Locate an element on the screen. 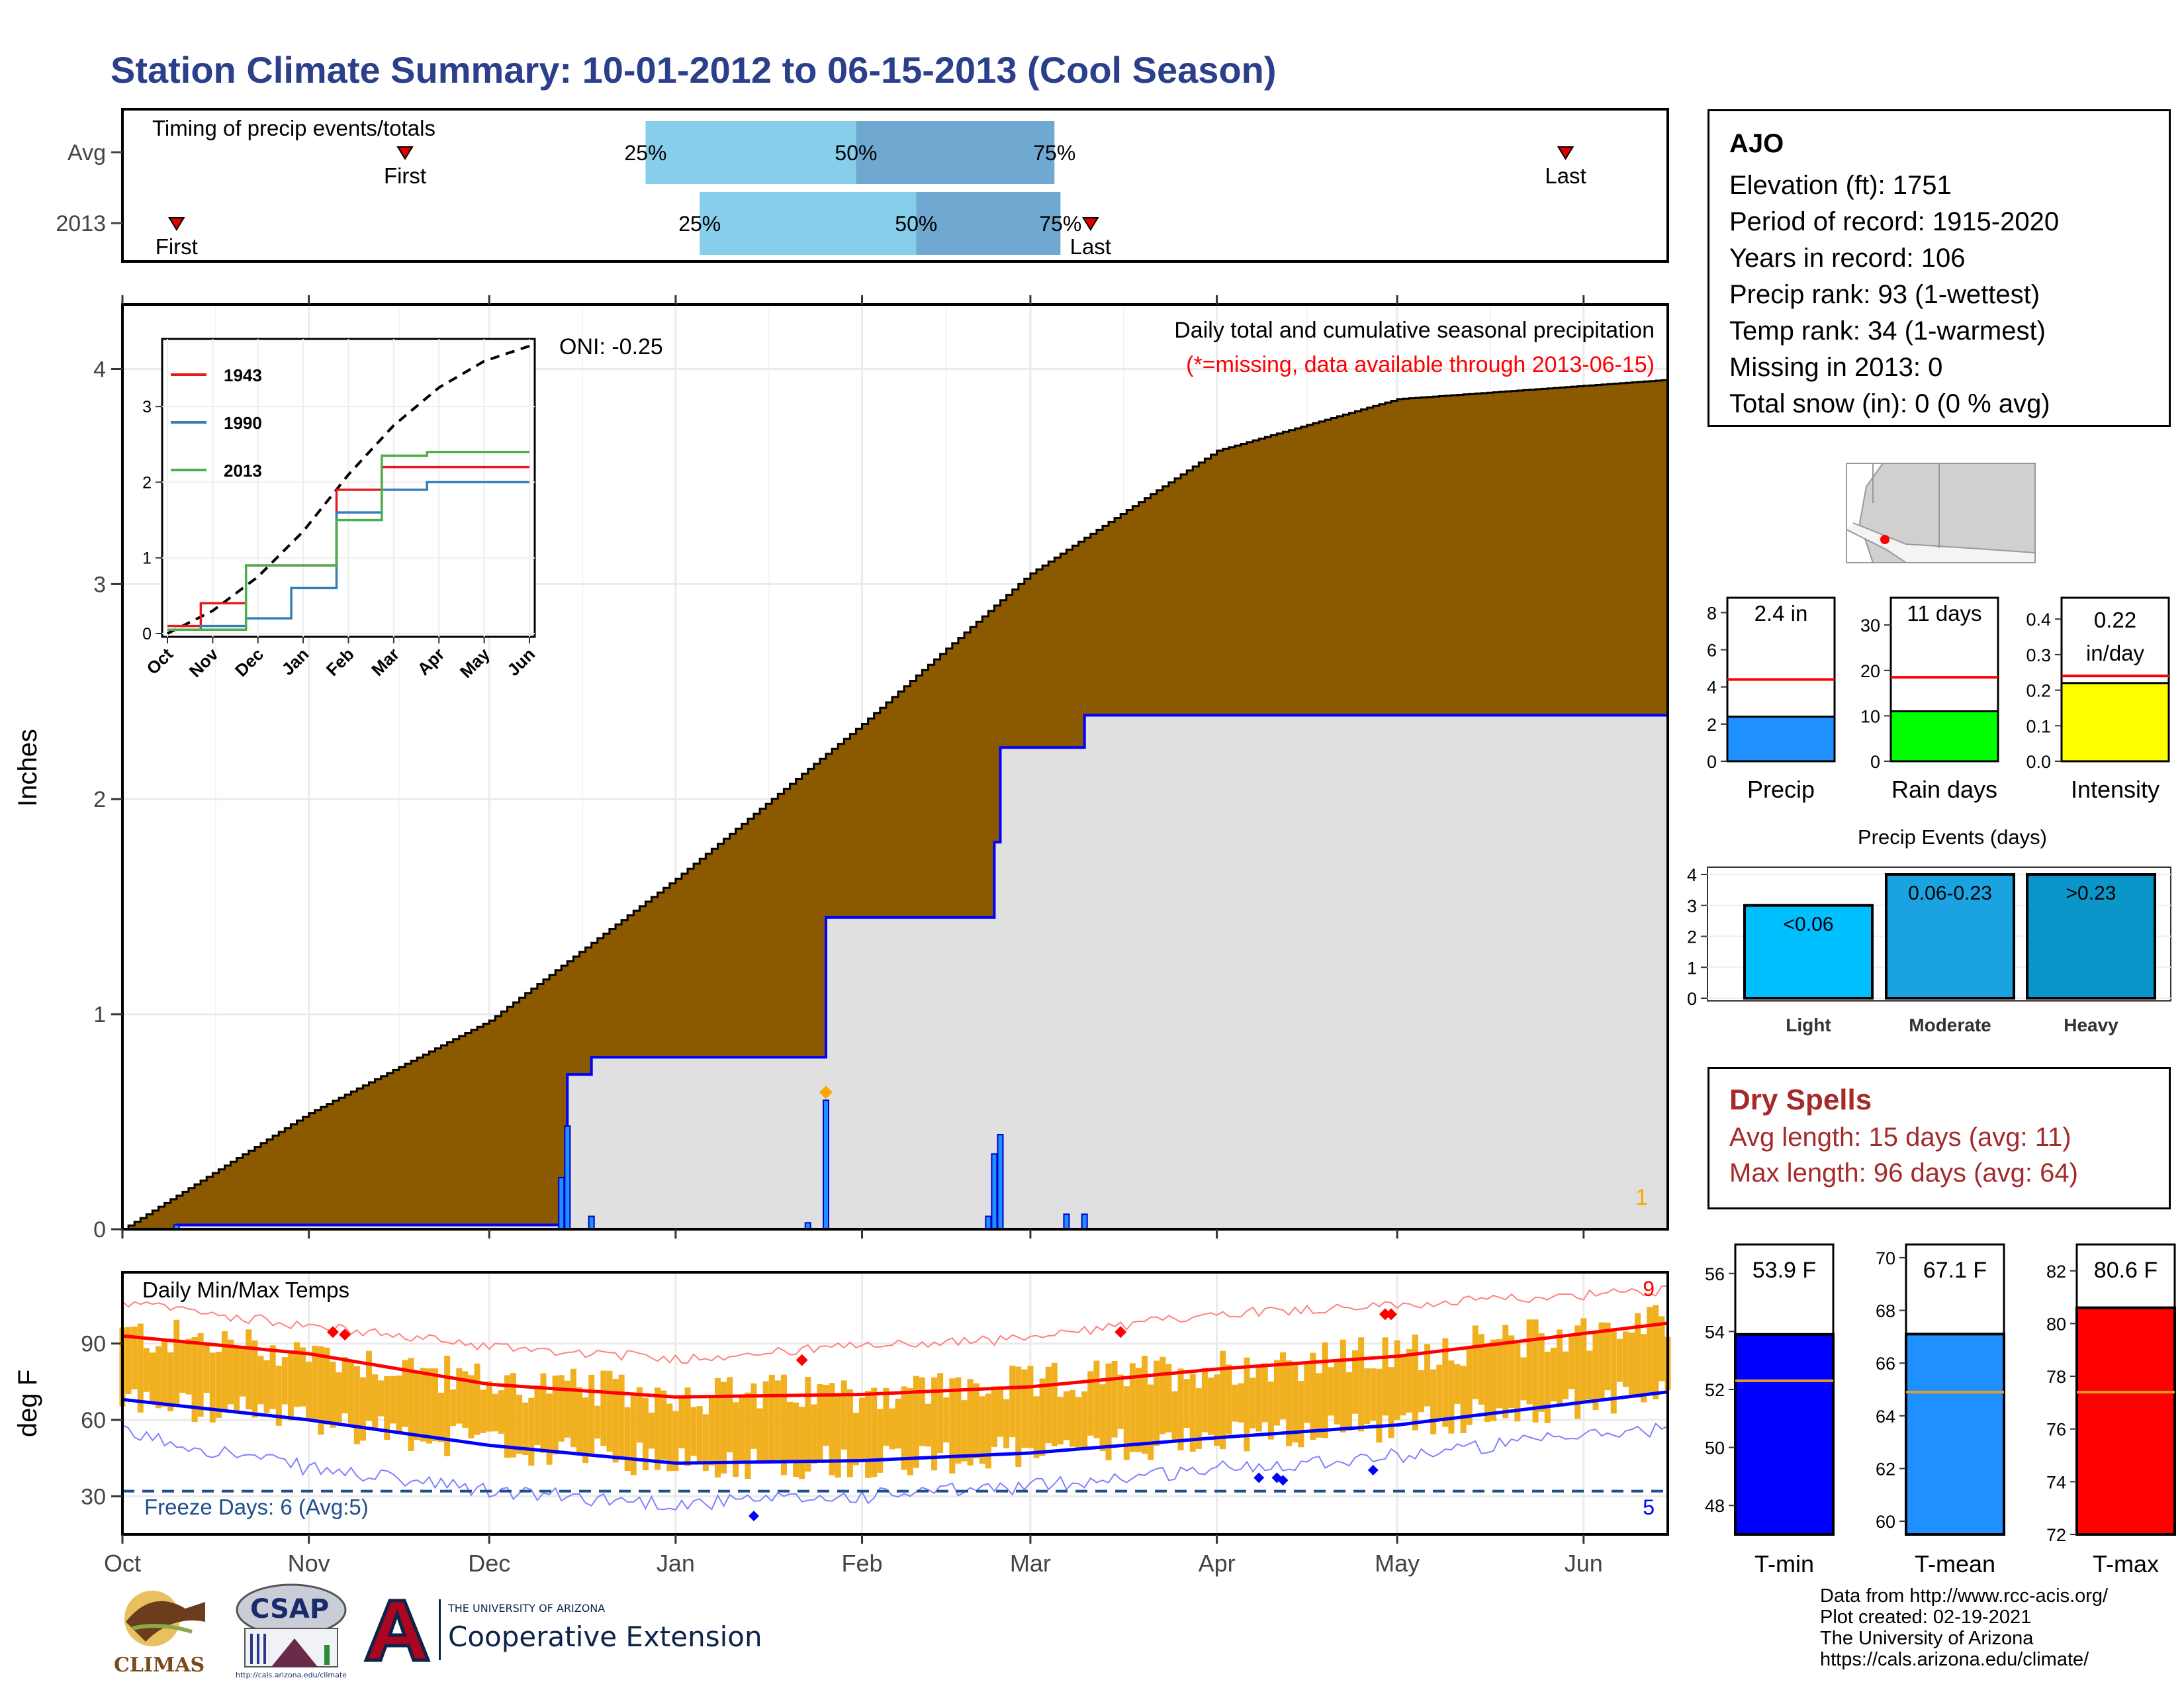 The width and height of the screenshot is (2184, 1688). temp-summary-tick-label: 50 is located at coordinates (1715, 1448).